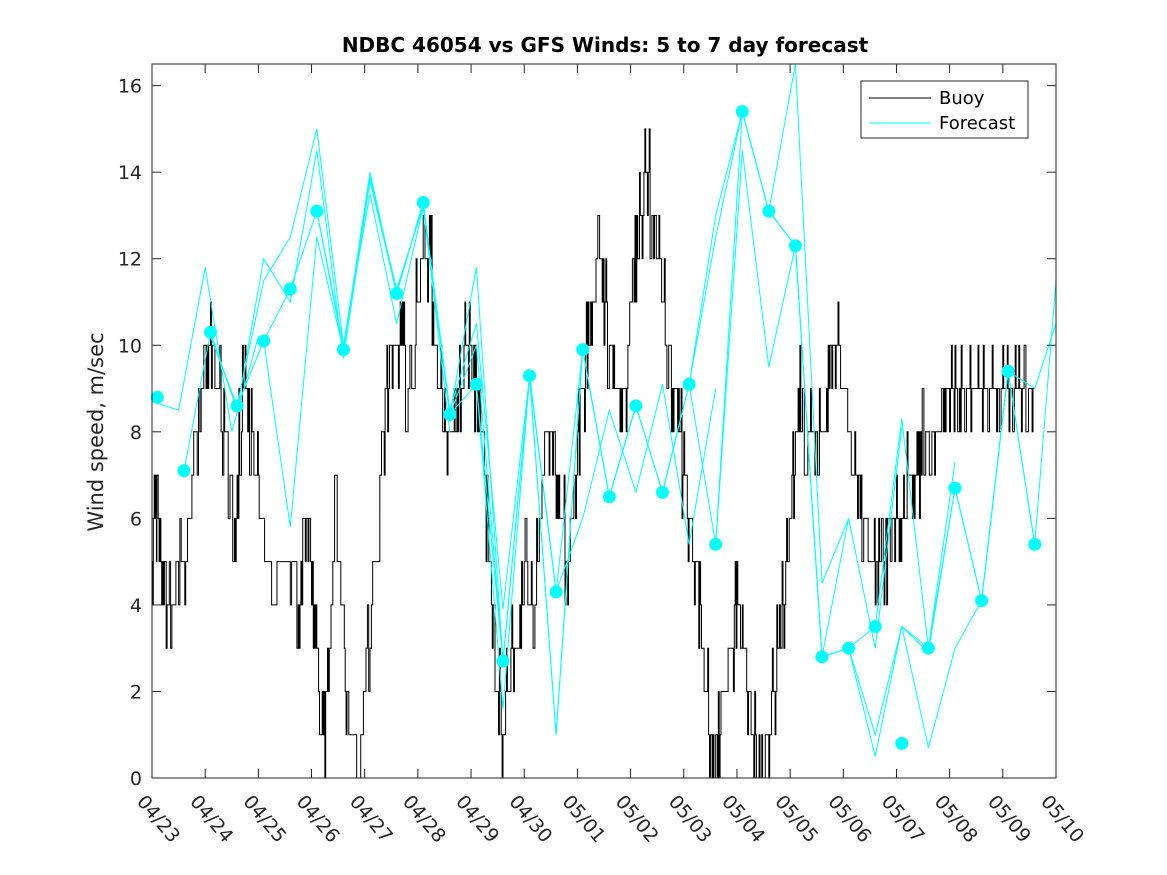 The width and height of the screenshot is (1167, 875). Describe the element at coordinates (130, 87) in the screenshot. I see `y-tick-label: 16` at that location.